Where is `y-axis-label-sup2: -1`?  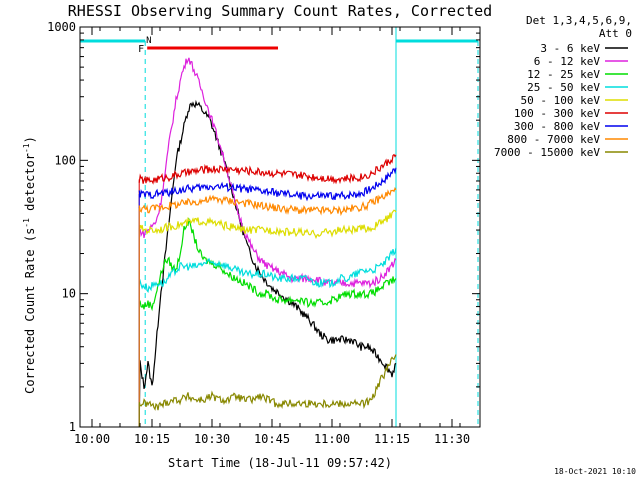
y-axis-label-sup2: -1 is located at coordinates (26, 148).